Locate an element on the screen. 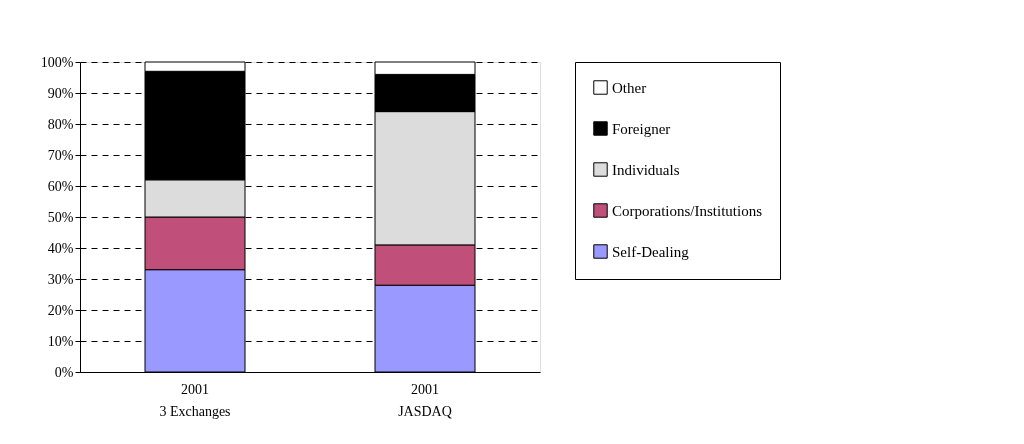 The image size is (1024, 444). y-tick-label: 10% is located at coordinates (60, 341).